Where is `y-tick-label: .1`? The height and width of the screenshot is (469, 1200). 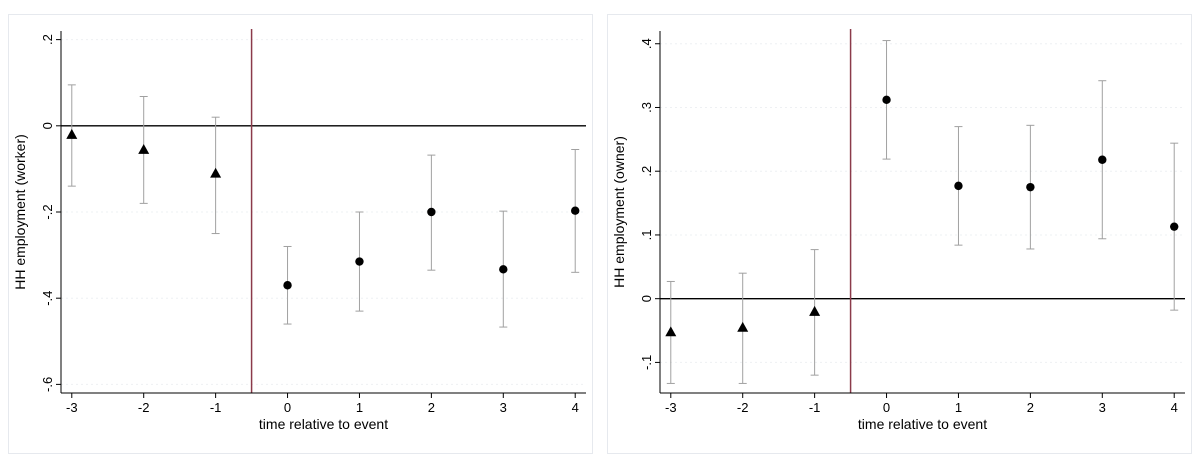 y-tick-label: .1 is located at coordinates (646, 235).